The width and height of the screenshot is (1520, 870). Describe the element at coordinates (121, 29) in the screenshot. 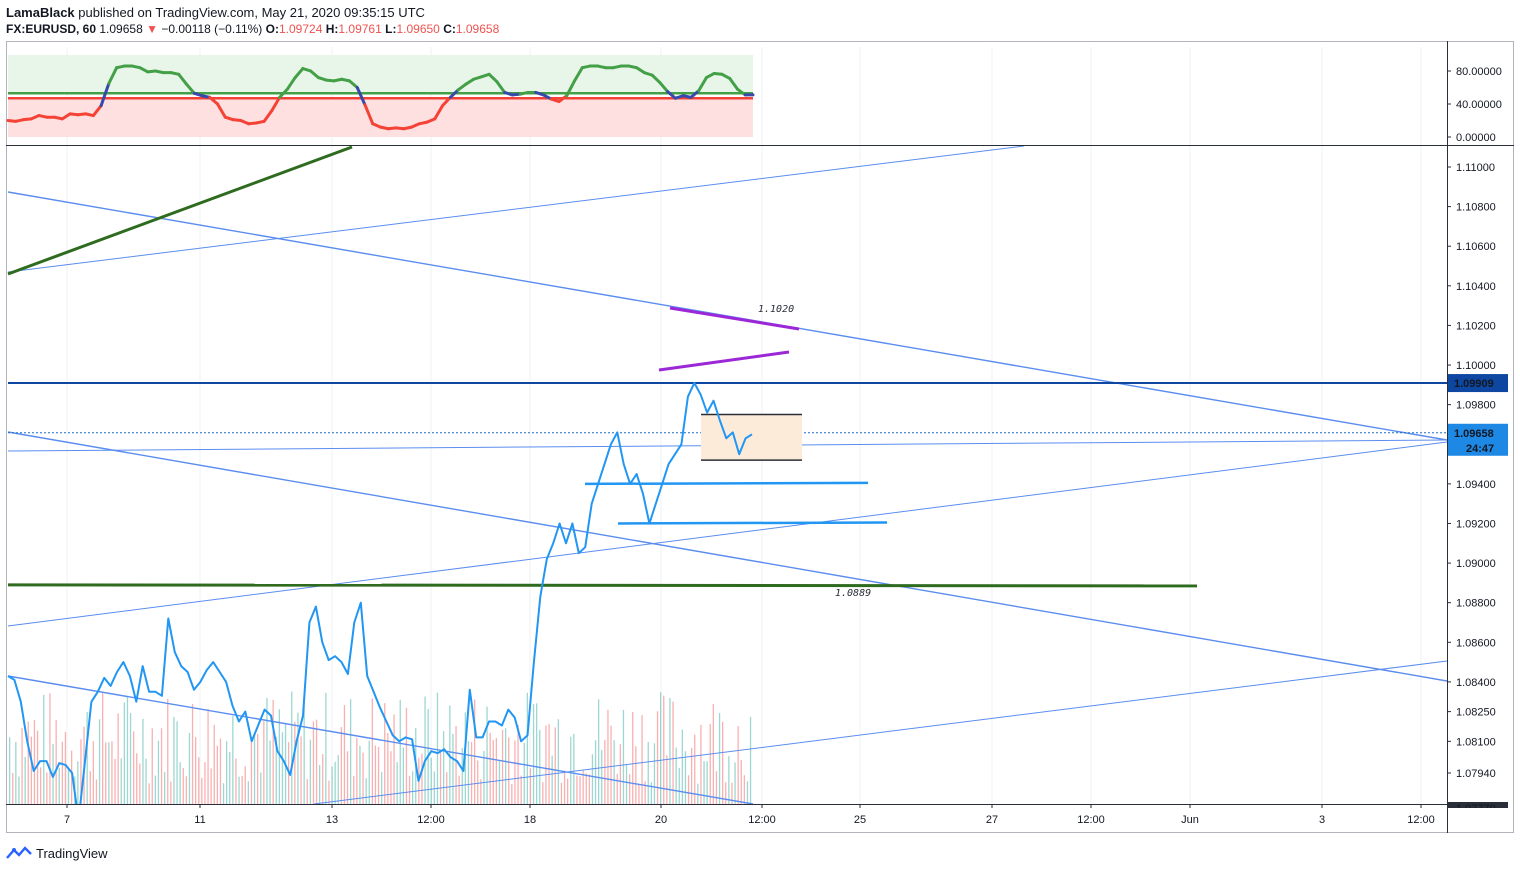

I see `last-price: 1.09658` at that location.